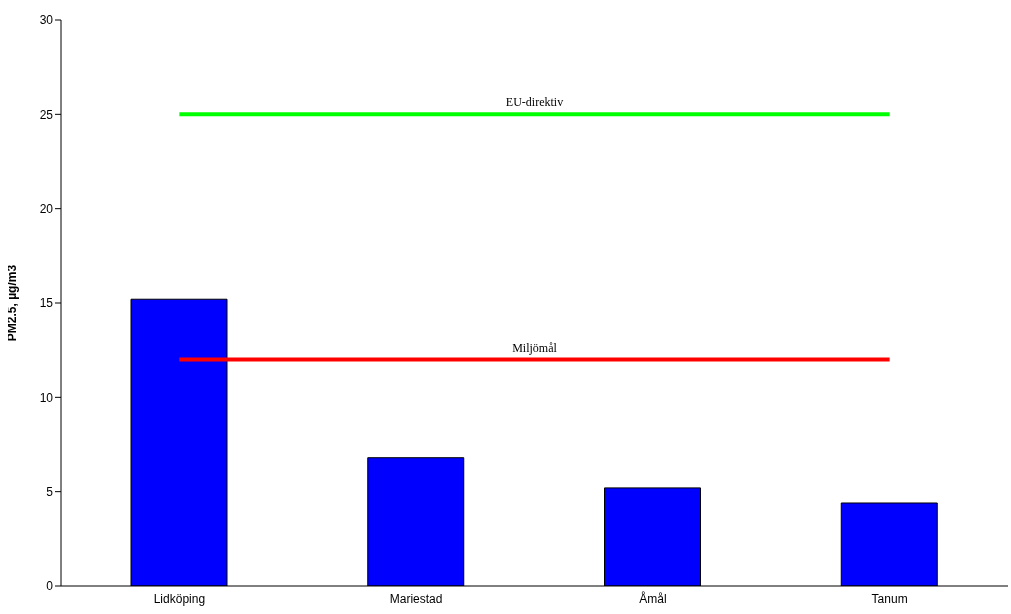  What do you see at coordinates (46, 20) in the screenshot?
I see `y-tick-label: 30` at bounding box center [46, 20].